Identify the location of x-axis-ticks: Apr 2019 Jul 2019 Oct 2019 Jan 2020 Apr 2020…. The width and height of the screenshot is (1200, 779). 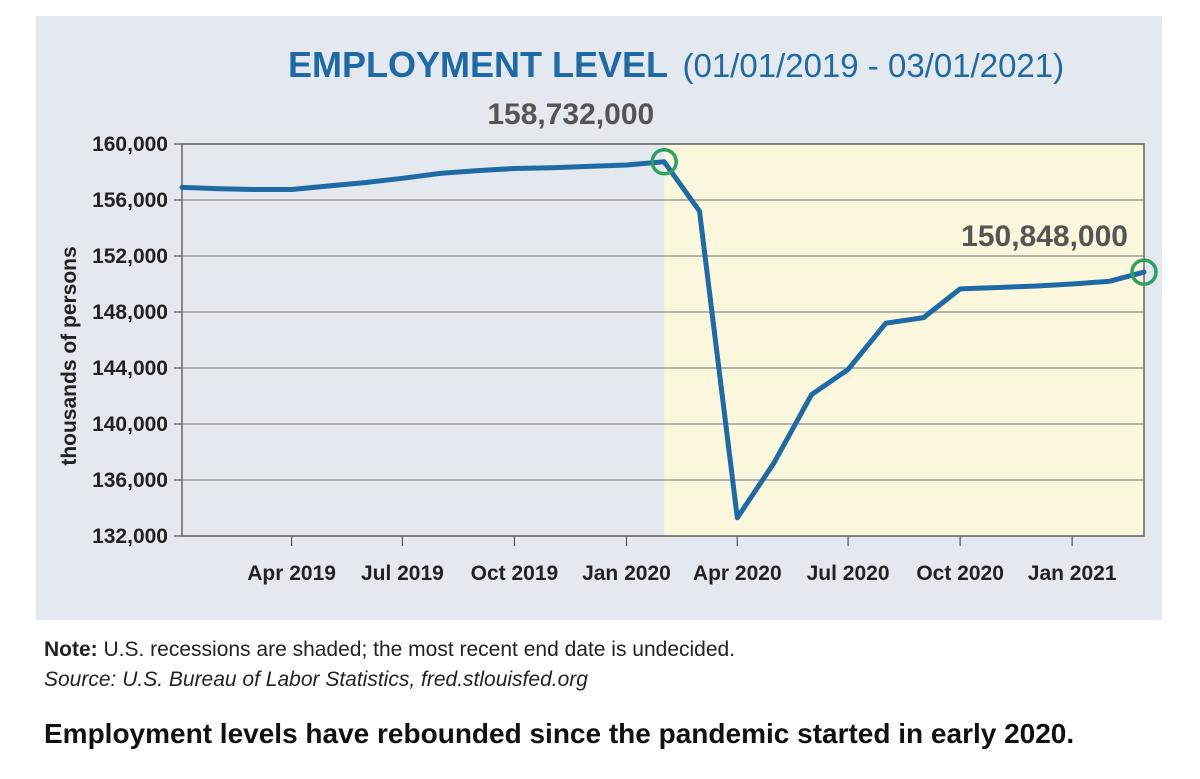
(682, 560).